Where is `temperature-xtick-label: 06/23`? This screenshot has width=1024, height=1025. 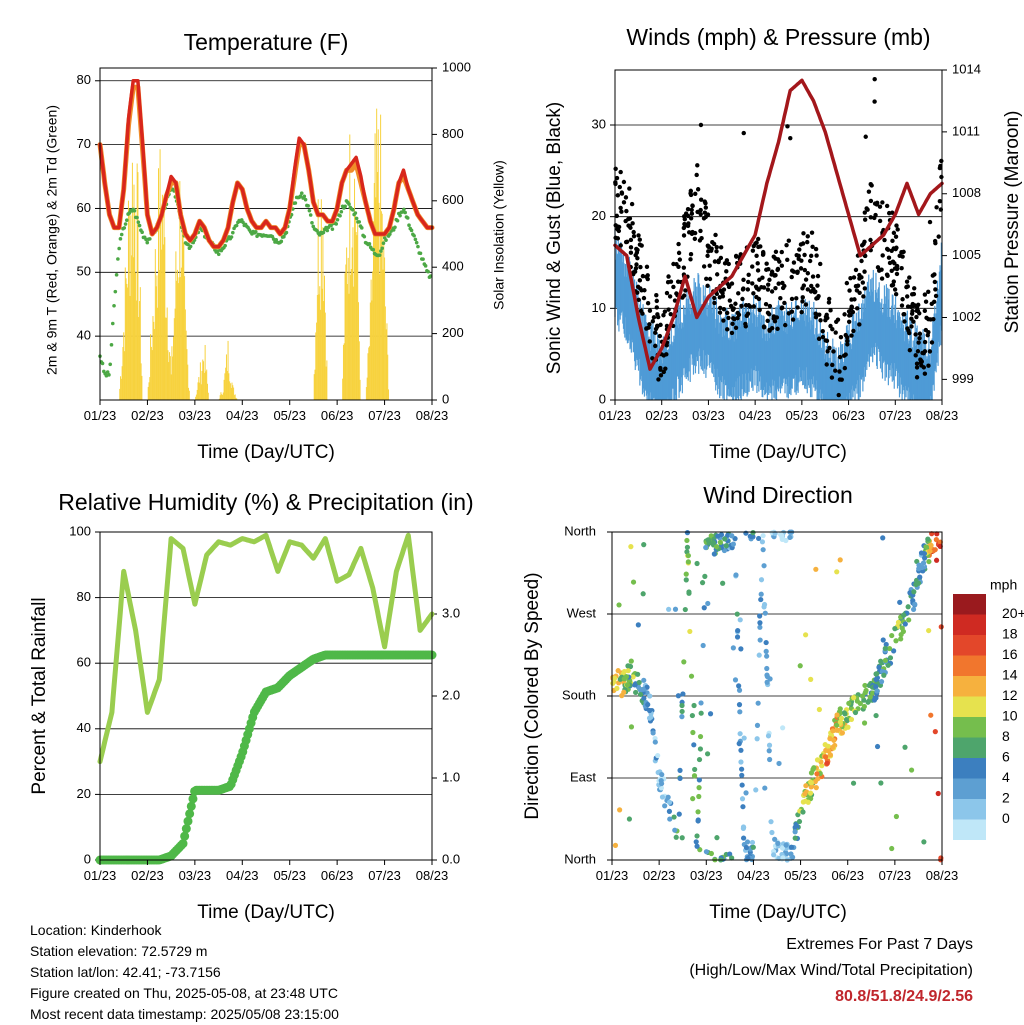
temperature-xtick-label: 06/23 is located at coordinates (337, 415).